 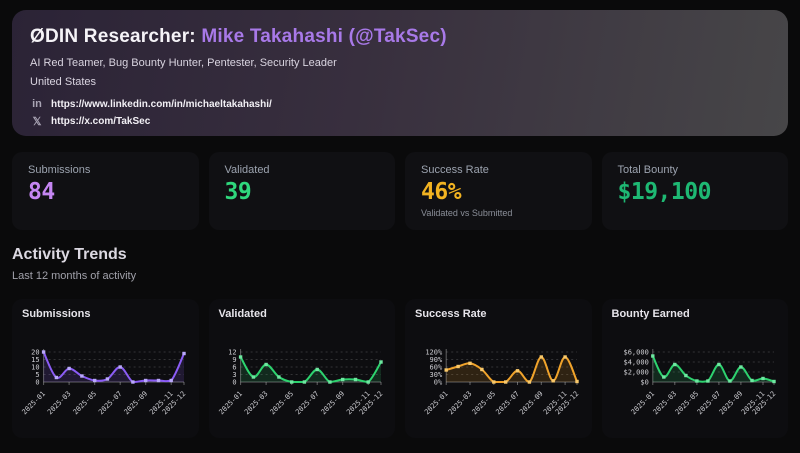 What do you see at coordinates (69, 254) in the screenshot?
I see `section-title: Activity Trends` at bounding box center [69, 254].